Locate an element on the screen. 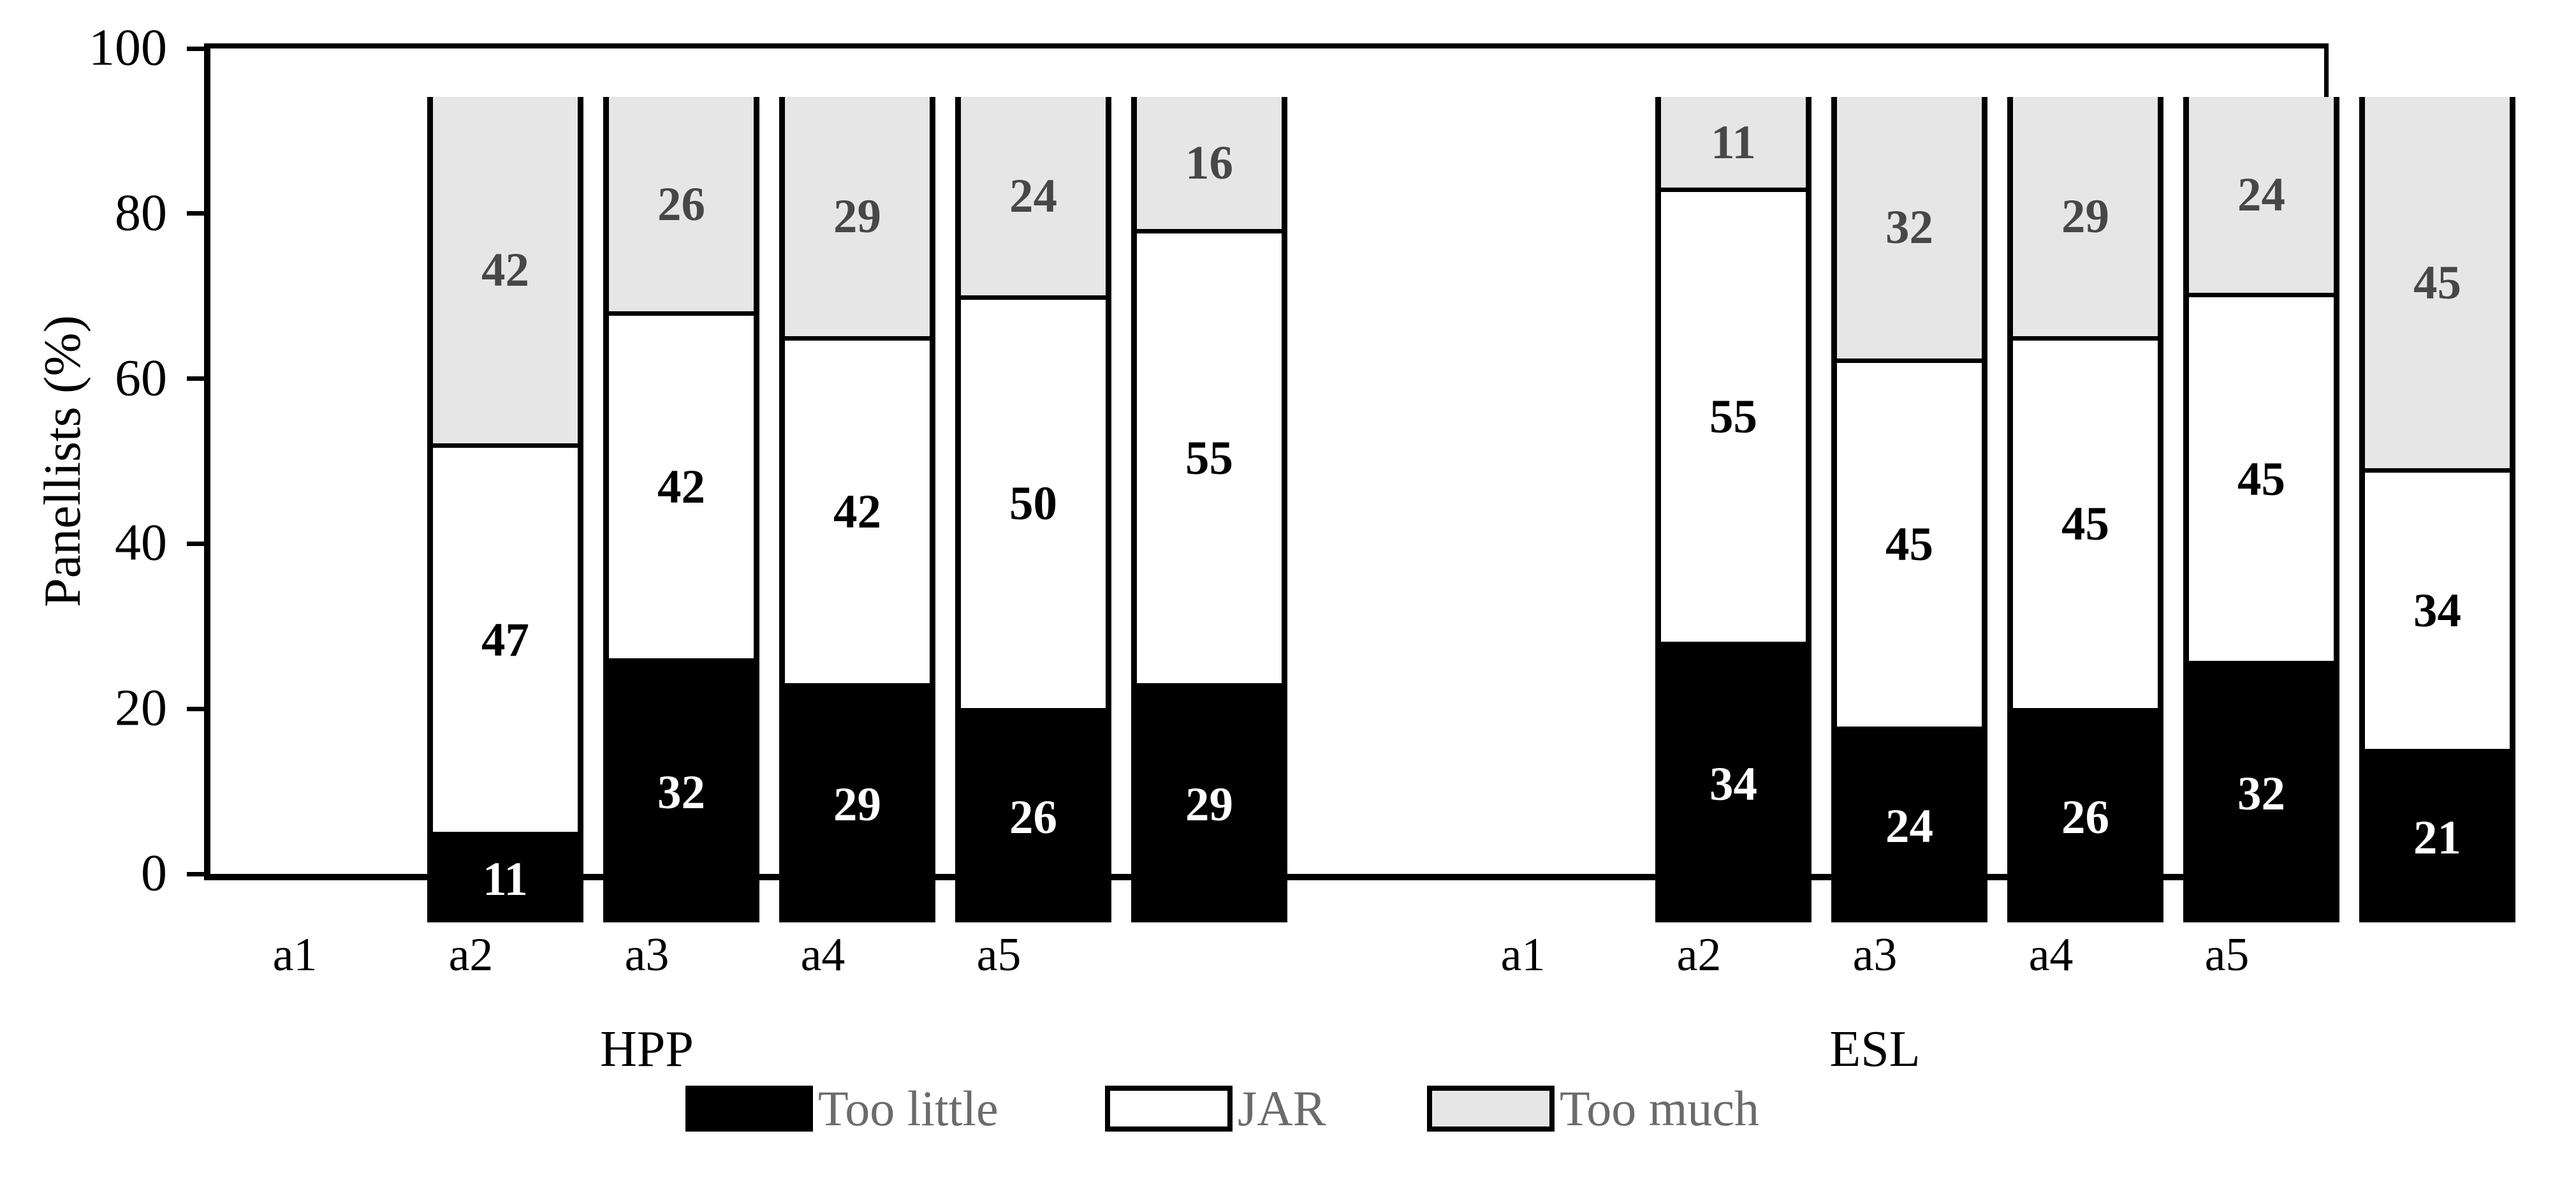 The image size is (2576, 1189). bar-hpp-a5: 16 55 29 is located at coordinates (1209, 509).